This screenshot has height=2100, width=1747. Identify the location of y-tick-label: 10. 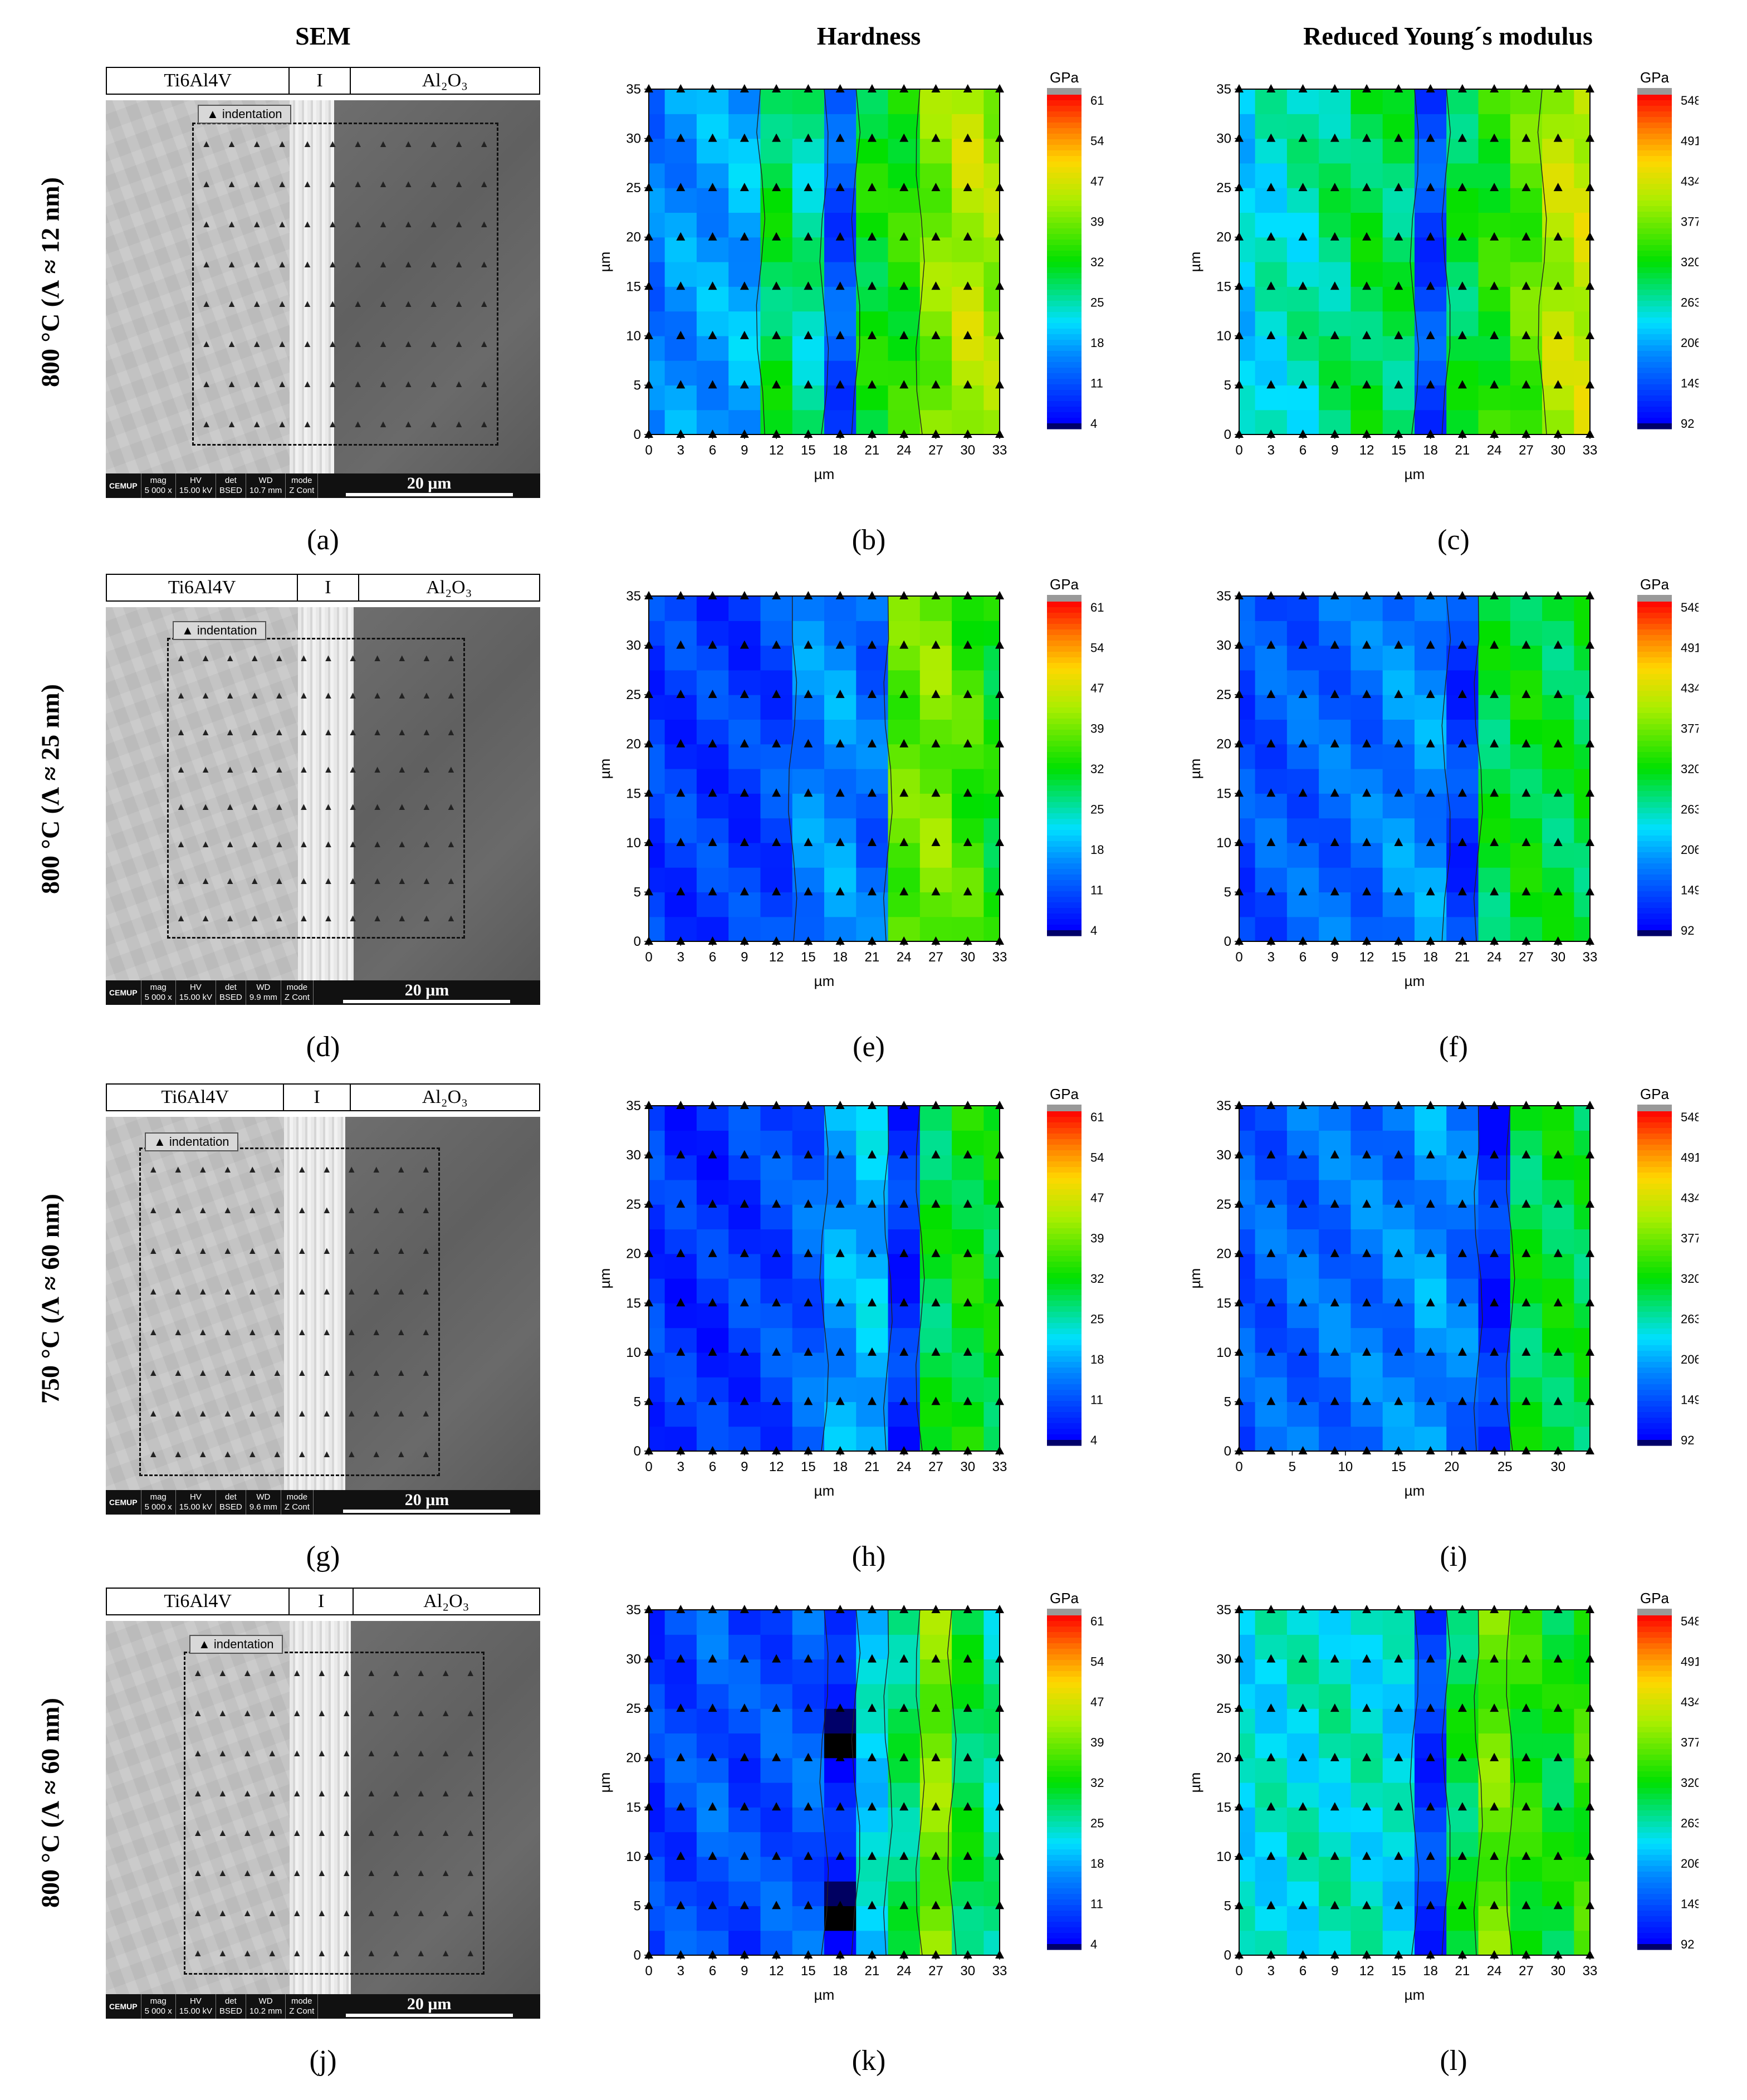
(633, 336).